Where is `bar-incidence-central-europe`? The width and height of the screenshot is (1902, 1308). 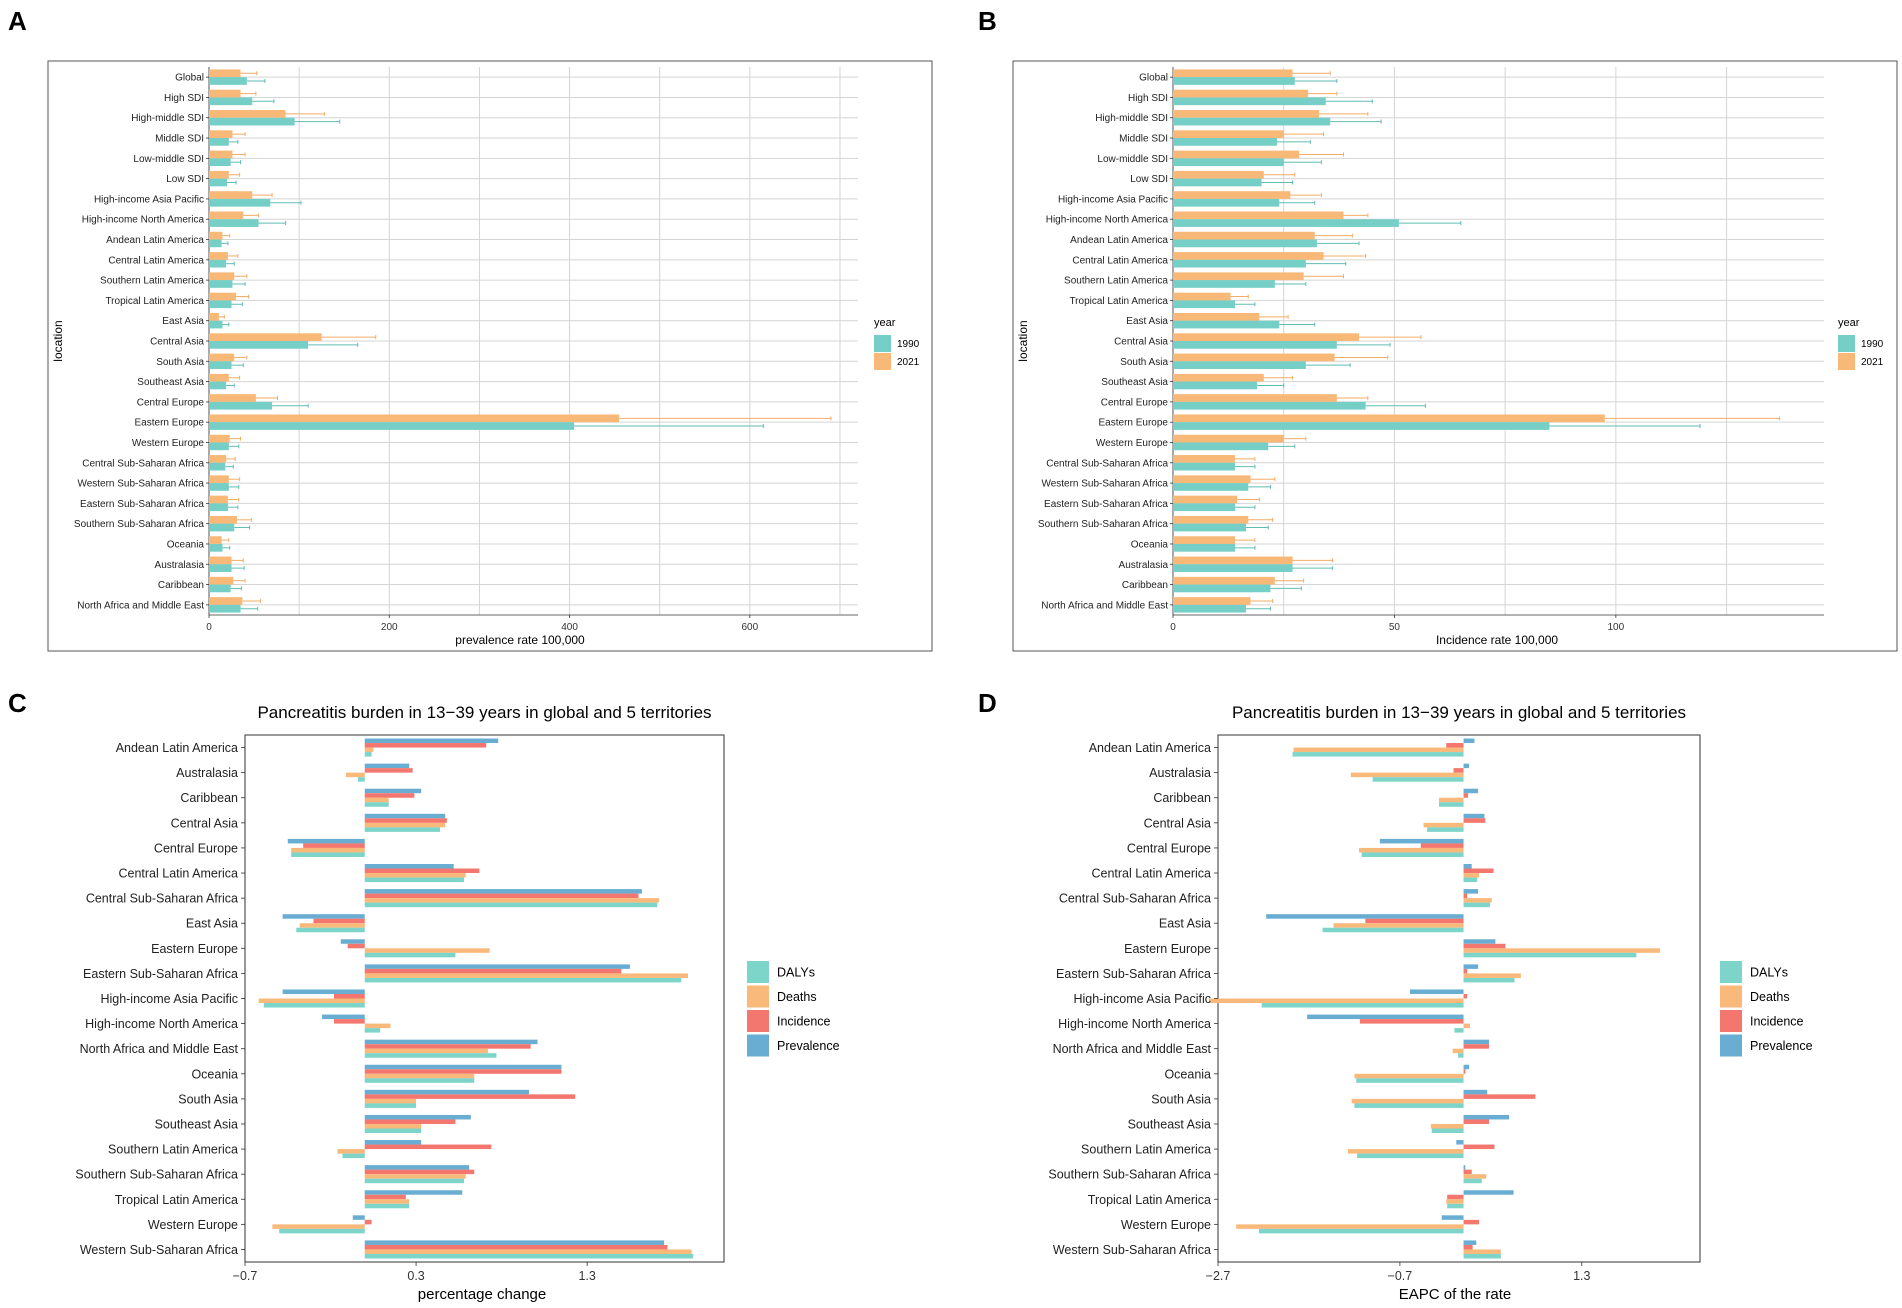
bar-incidence-central-europe is located at coordinates (1442, 845).